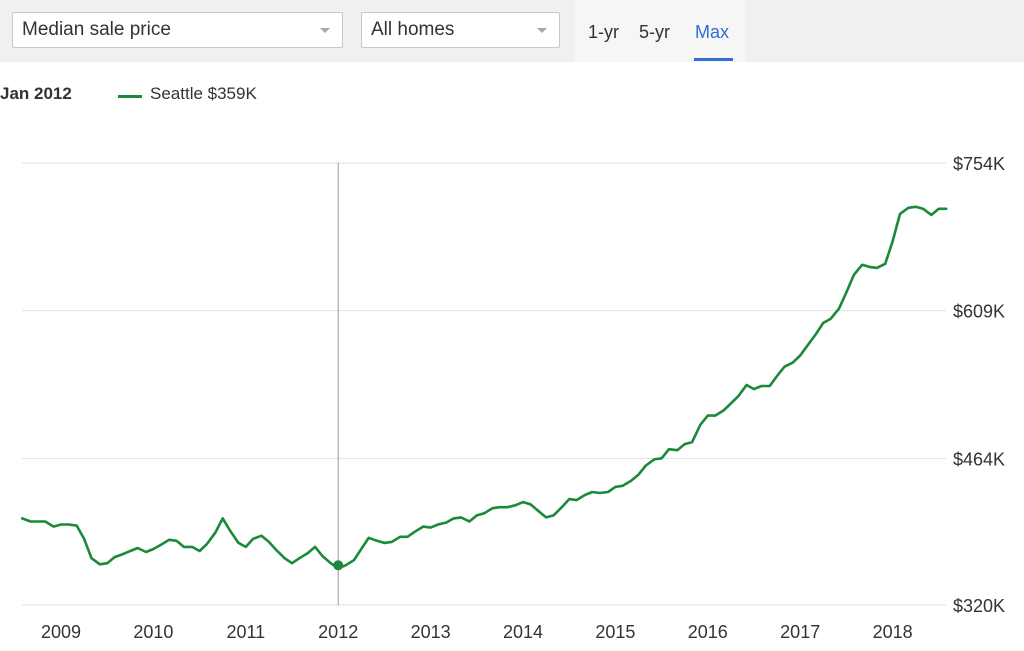 The image size is (1024, 651). I want to click on x-tick-label: 2010, so click(153, 632).